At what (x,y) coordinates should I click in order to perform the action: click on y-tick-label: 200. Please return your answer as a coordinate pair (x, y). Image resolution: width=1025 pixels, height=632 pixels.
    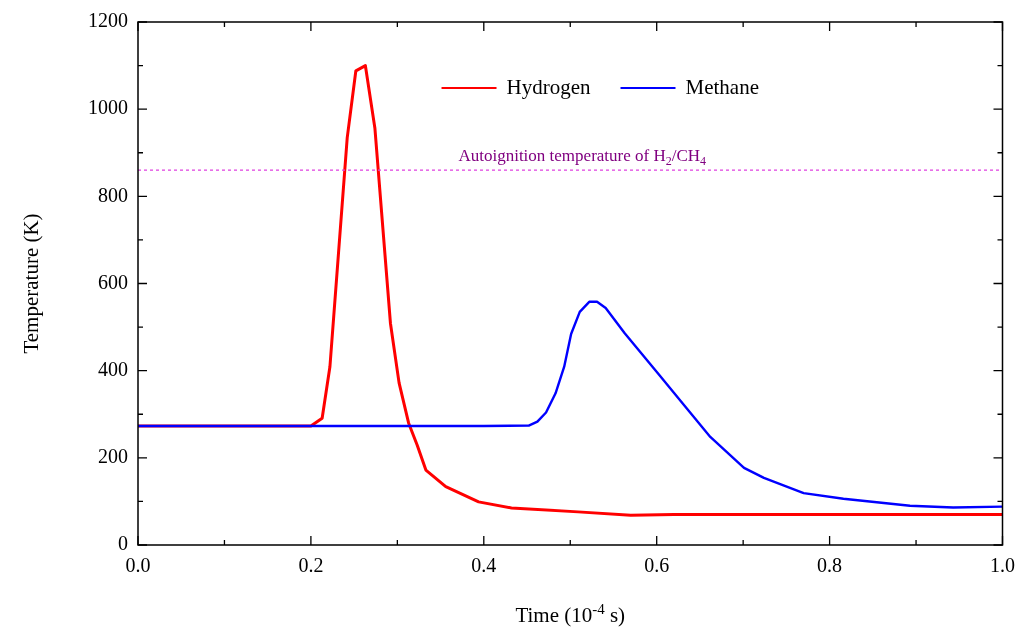
    Looking at the image, I should click on (113, 456).